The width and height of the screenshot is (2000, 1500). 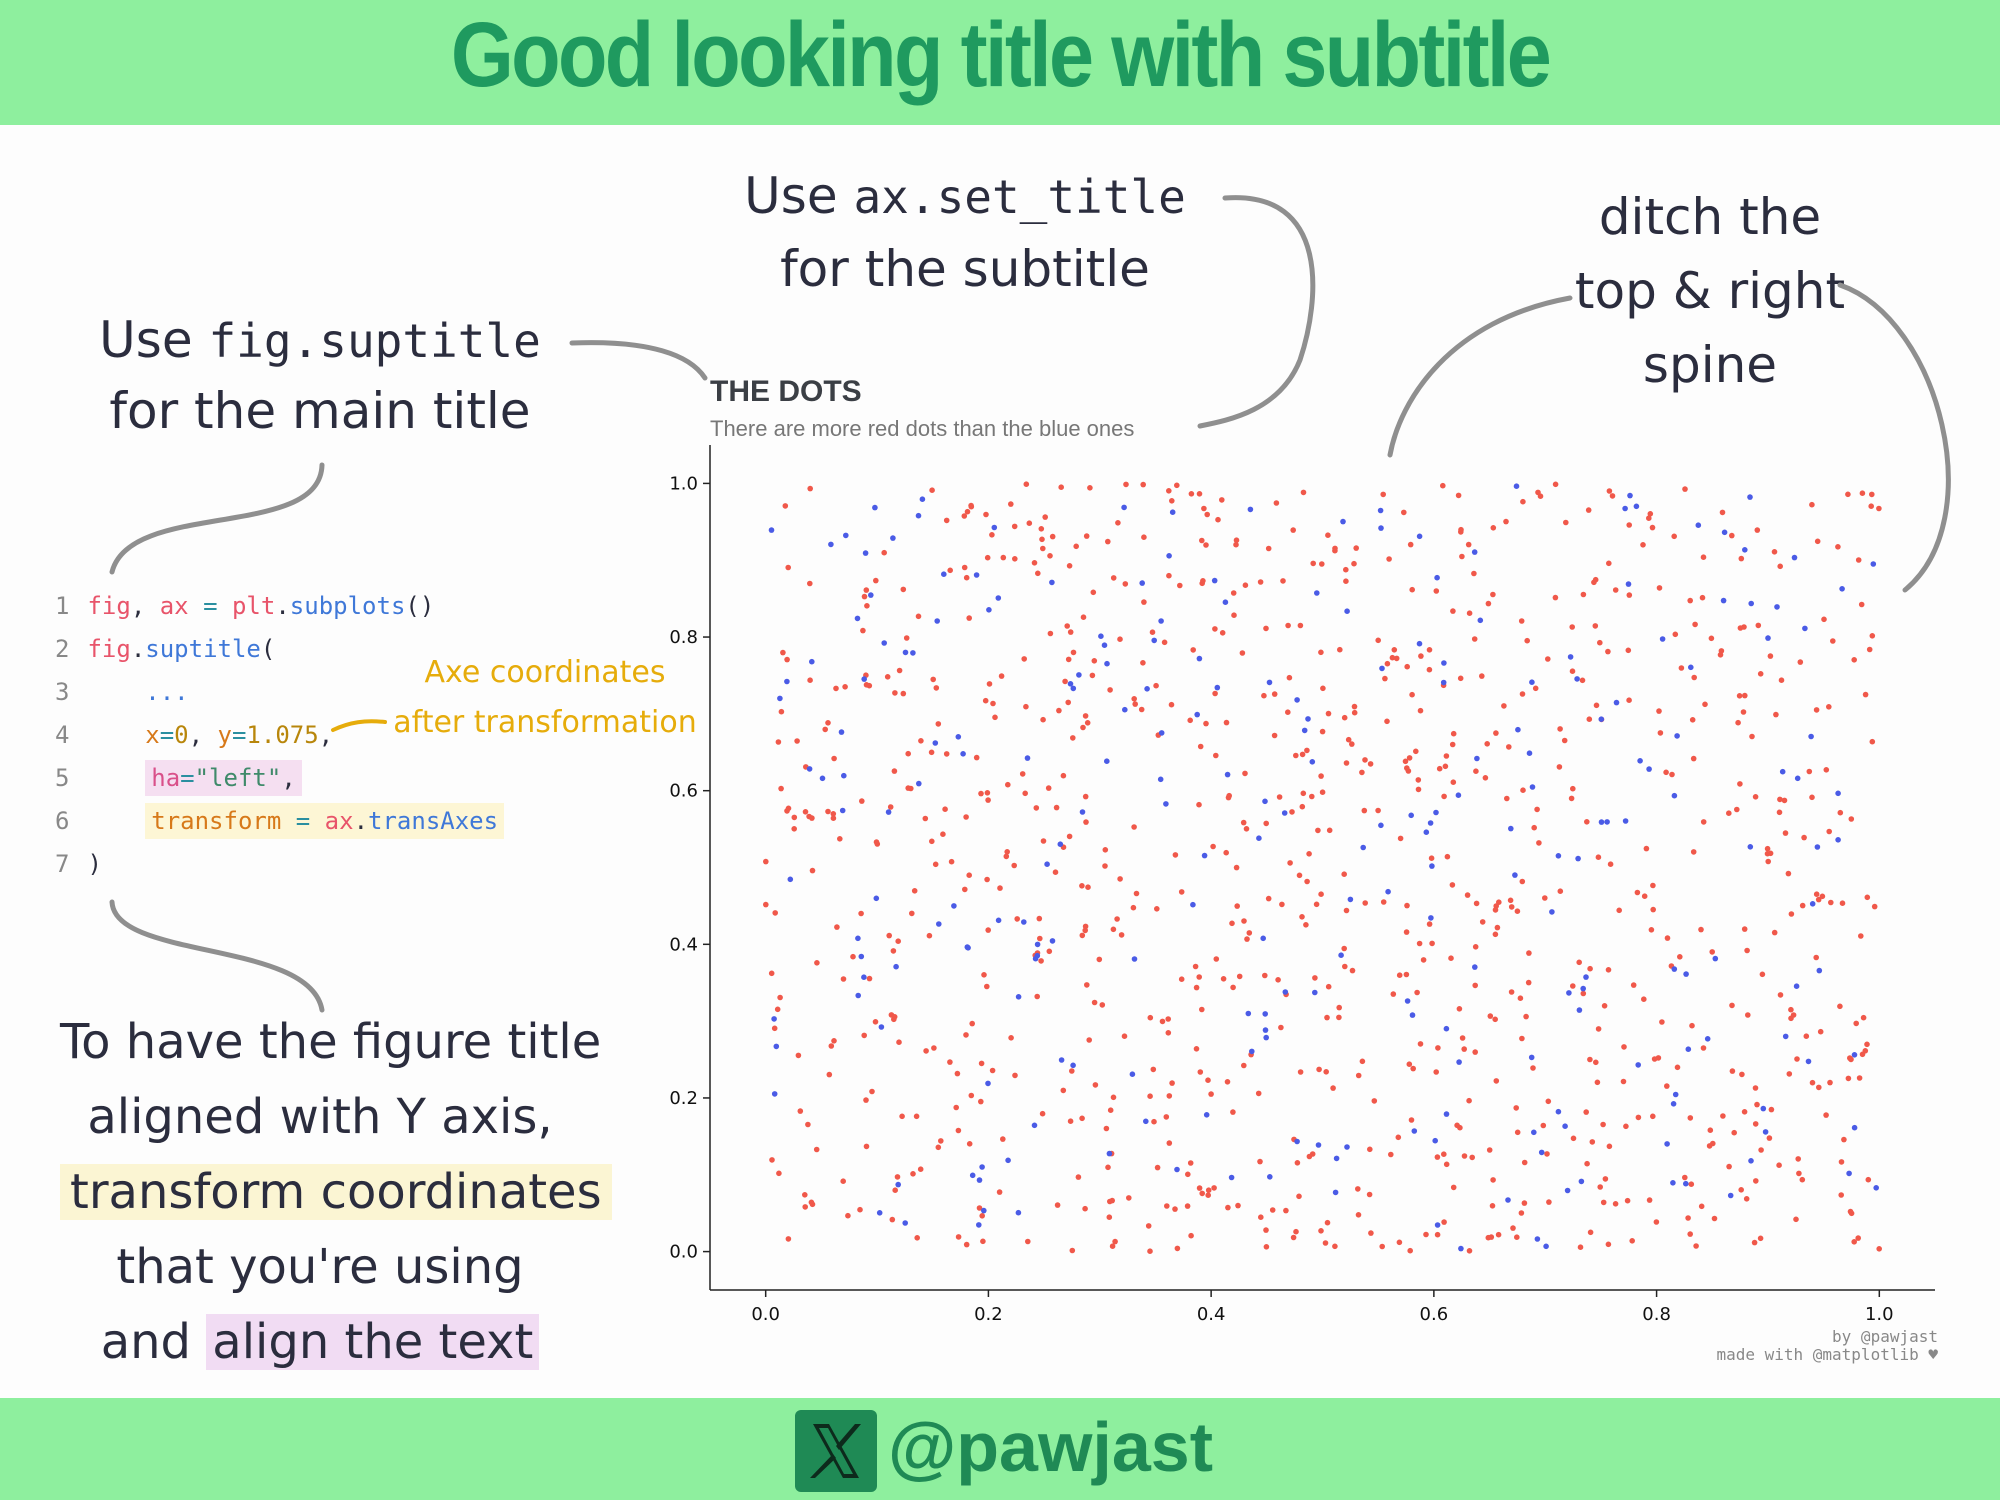 I want to click on line-number: 1, so click(x=62, y=606).